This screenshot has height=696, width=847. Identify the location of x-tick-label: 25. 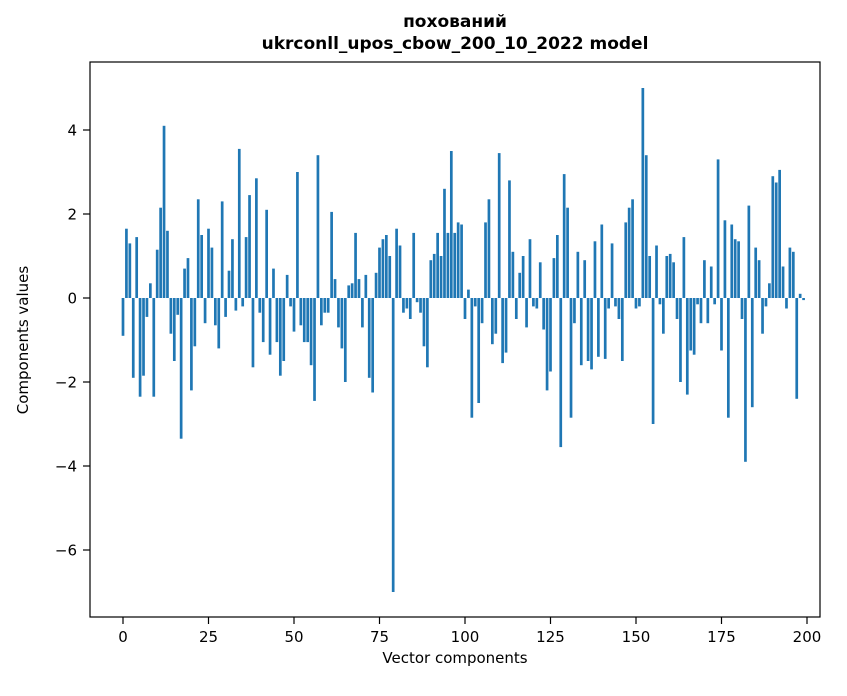
(208, 637).